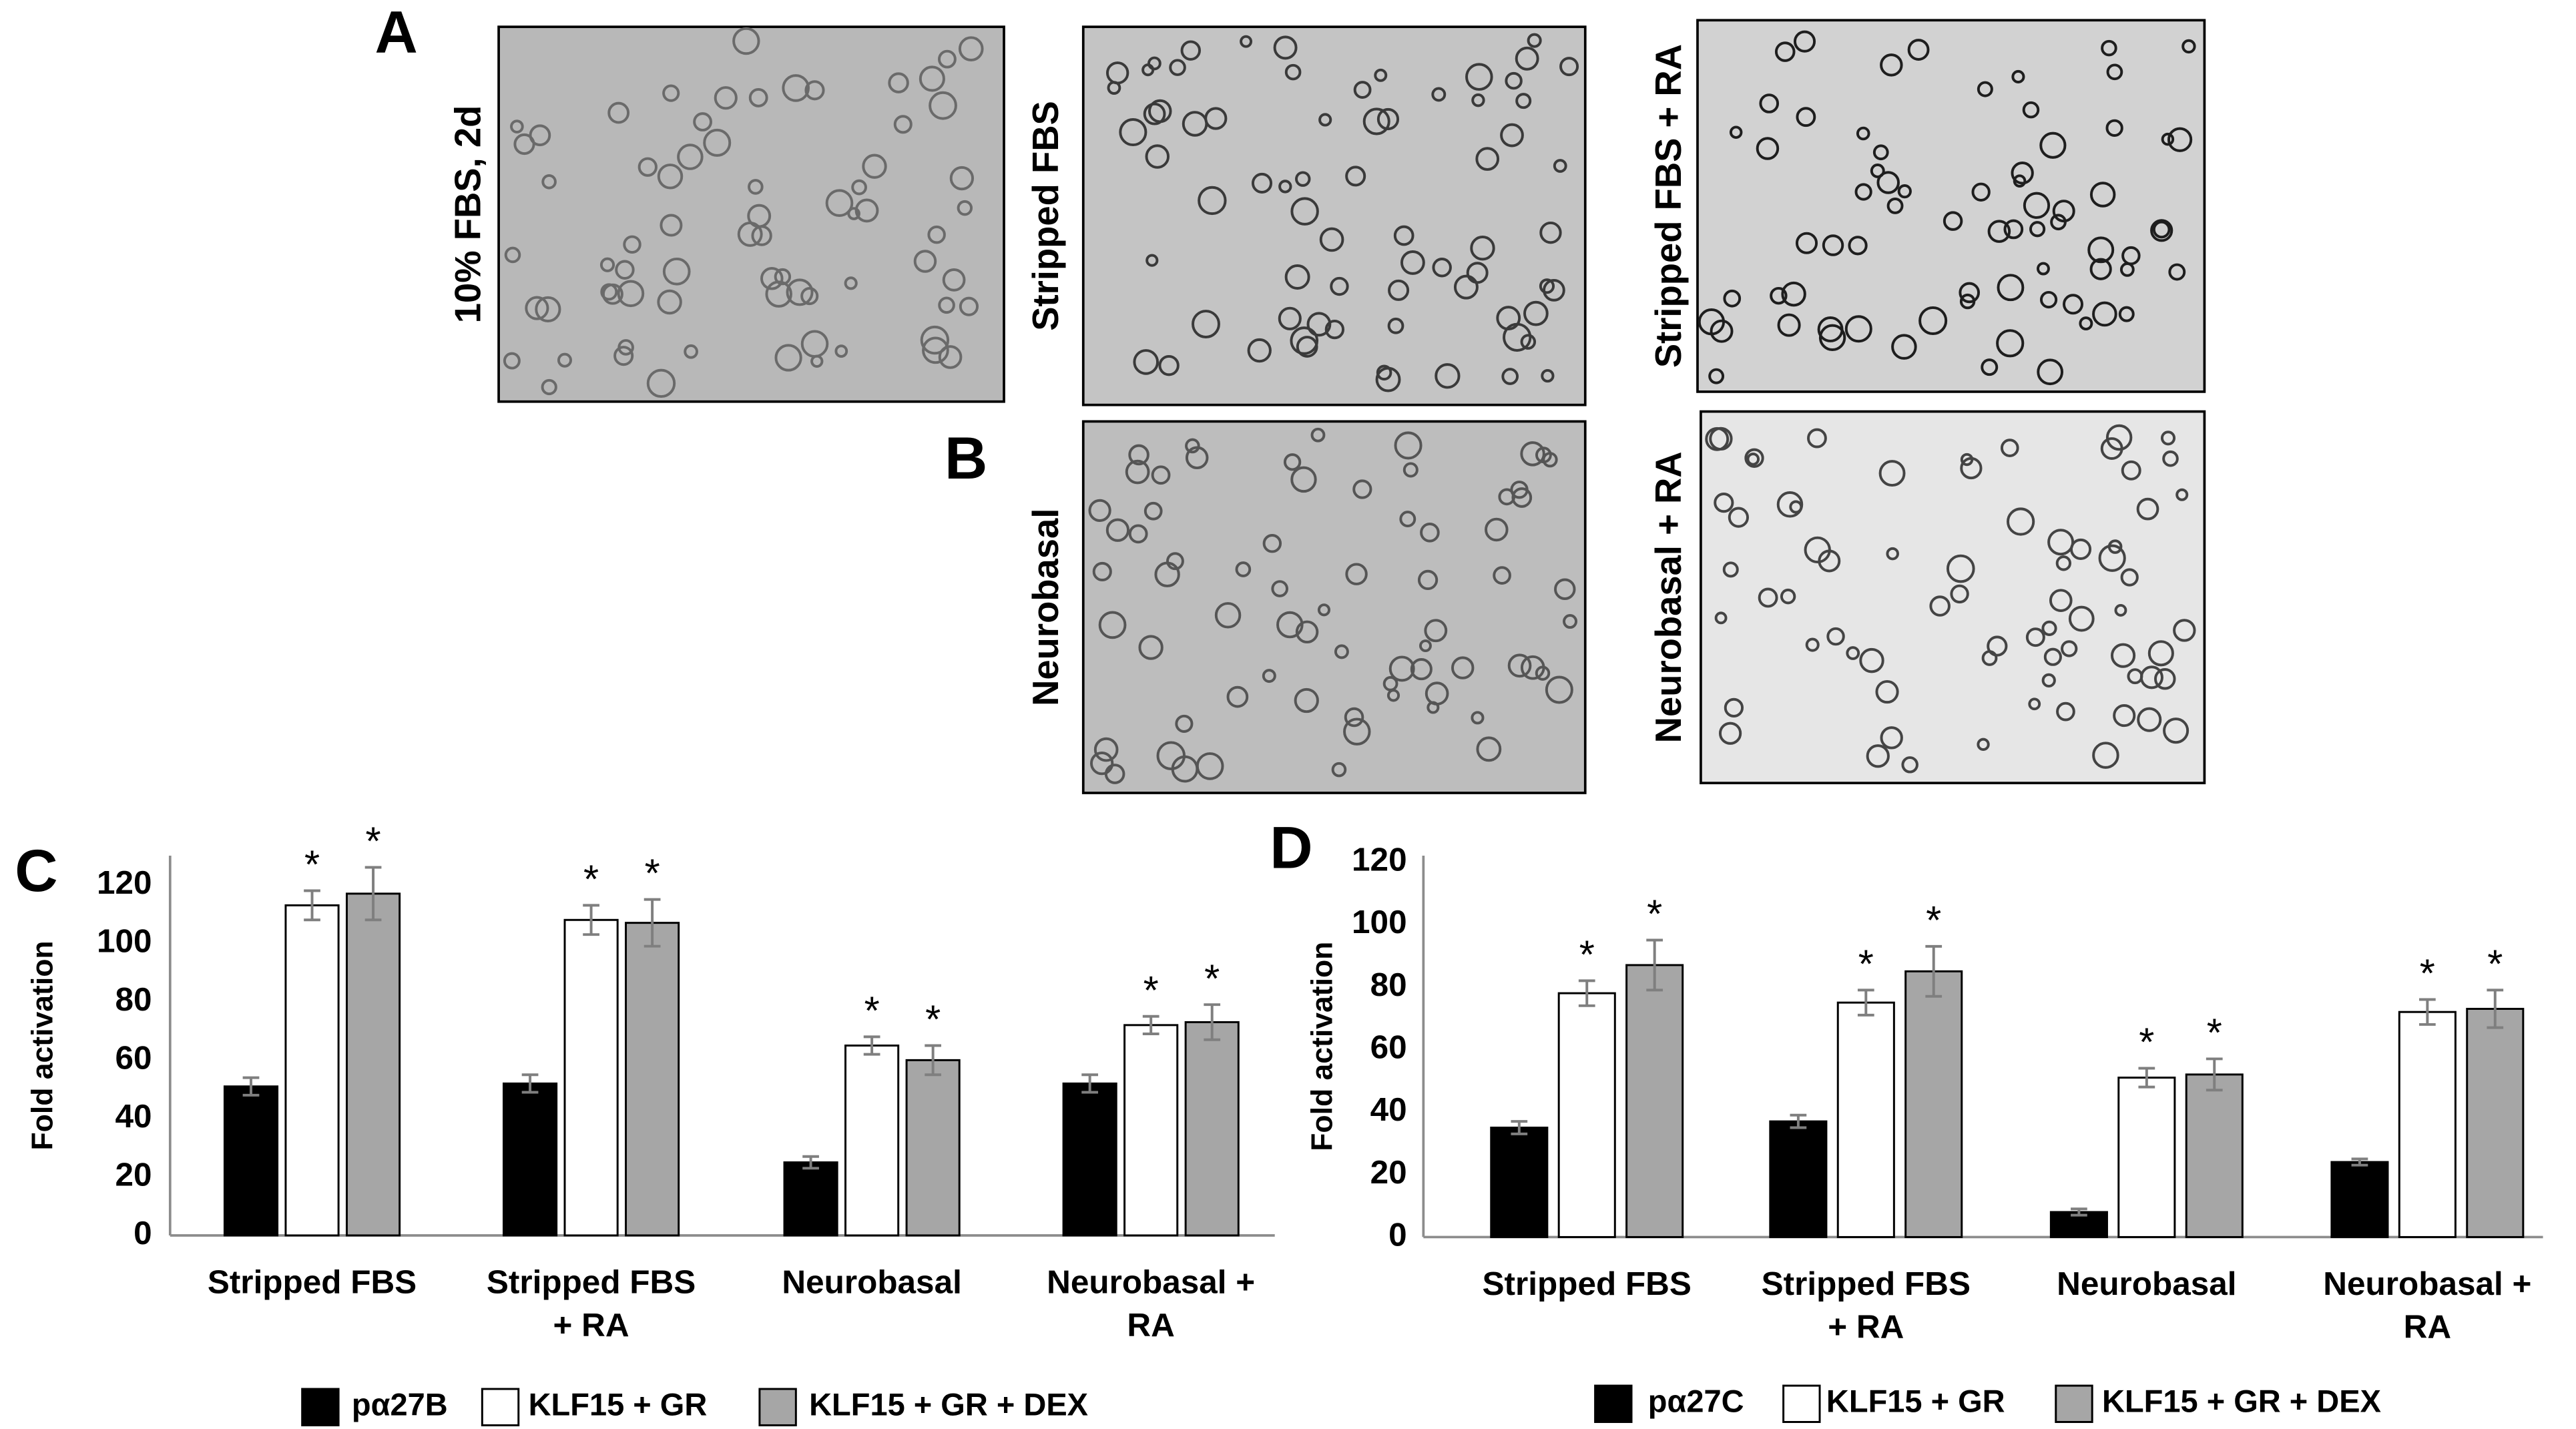 This screenshot has width=2576, height=1429. I want to click on y-tick-label: 60, so click(133, 1057).